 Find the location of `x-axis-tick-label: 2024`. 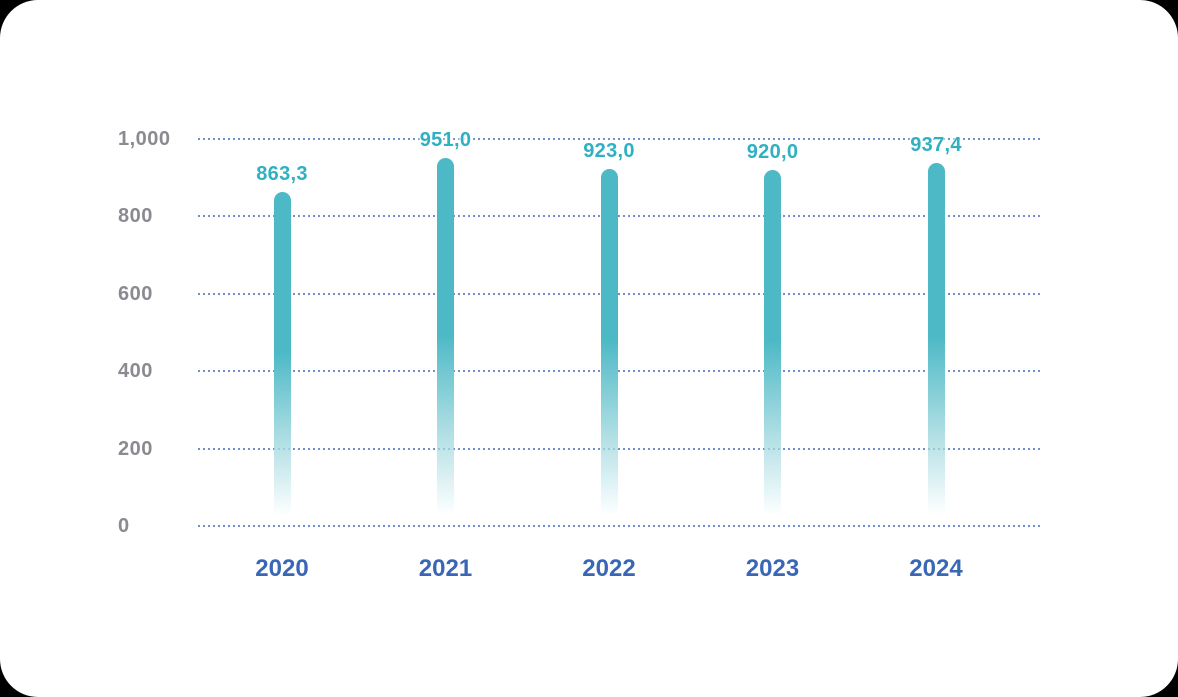

x-axis-tick-label: 2024 is located at coordinates (936, 568).